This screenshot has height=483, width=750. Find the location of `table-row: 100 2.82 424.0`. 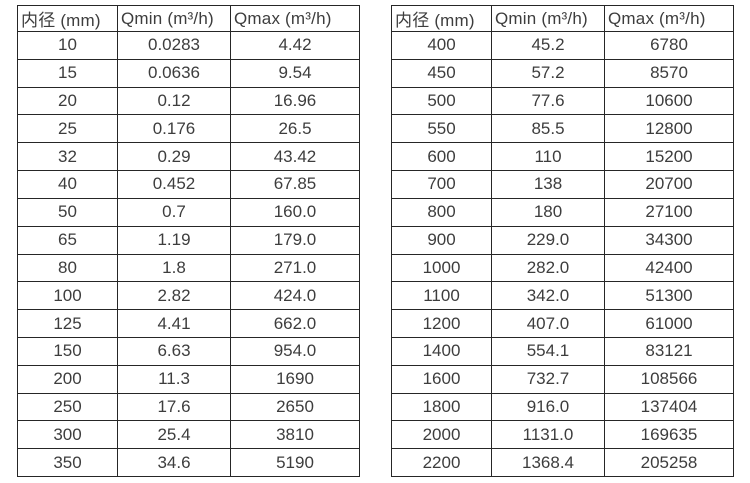

table-row: 100 2.82 424.0 is located at coordinates (188, 296).